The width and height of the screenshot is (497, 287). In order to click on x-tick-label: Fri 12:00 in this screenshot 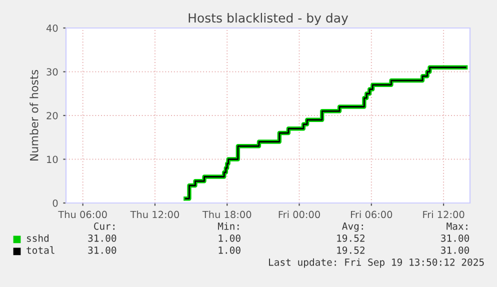, I will do `click(443, 214)`.